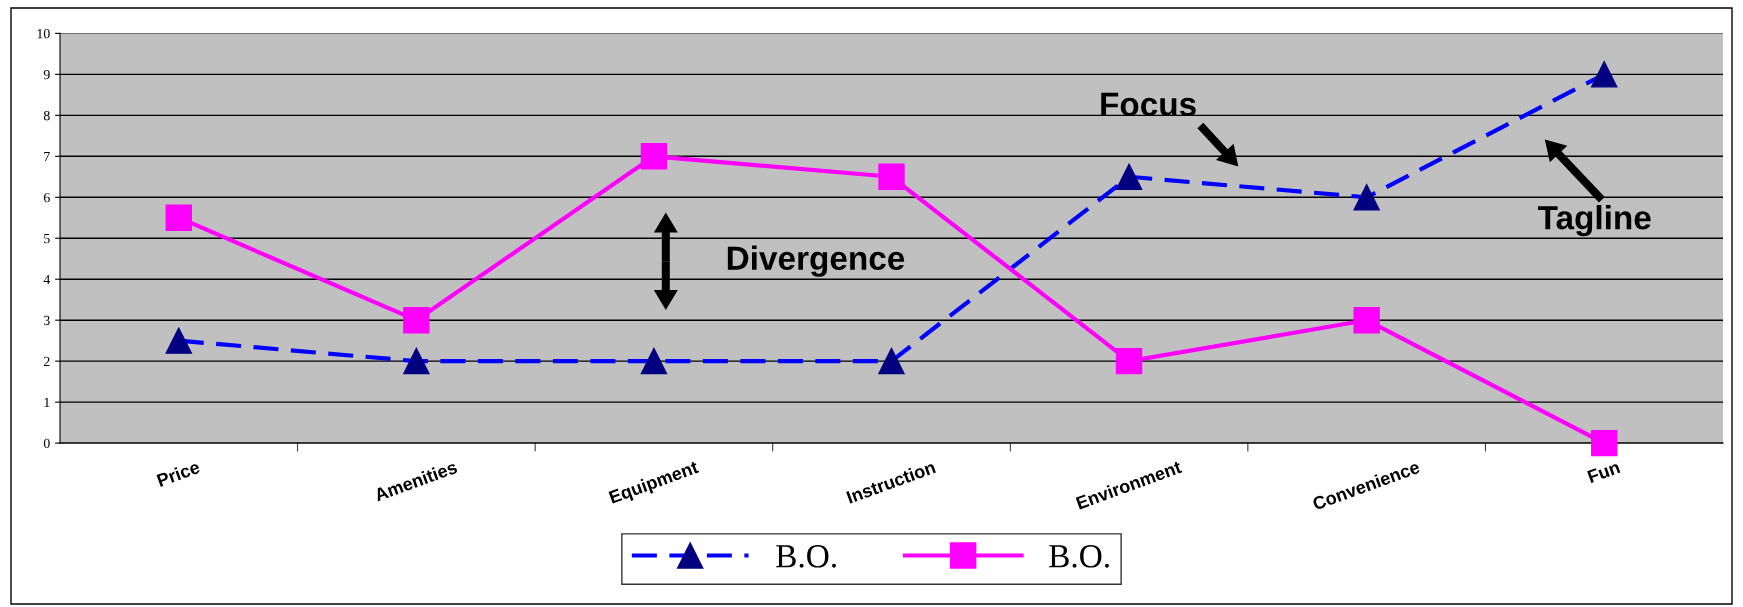 The image size is (1743, 607). What do you see at coordinates (47, 238) in the screenshot?
I see `y-tick-label: 5` at bounding box center [47, 238].